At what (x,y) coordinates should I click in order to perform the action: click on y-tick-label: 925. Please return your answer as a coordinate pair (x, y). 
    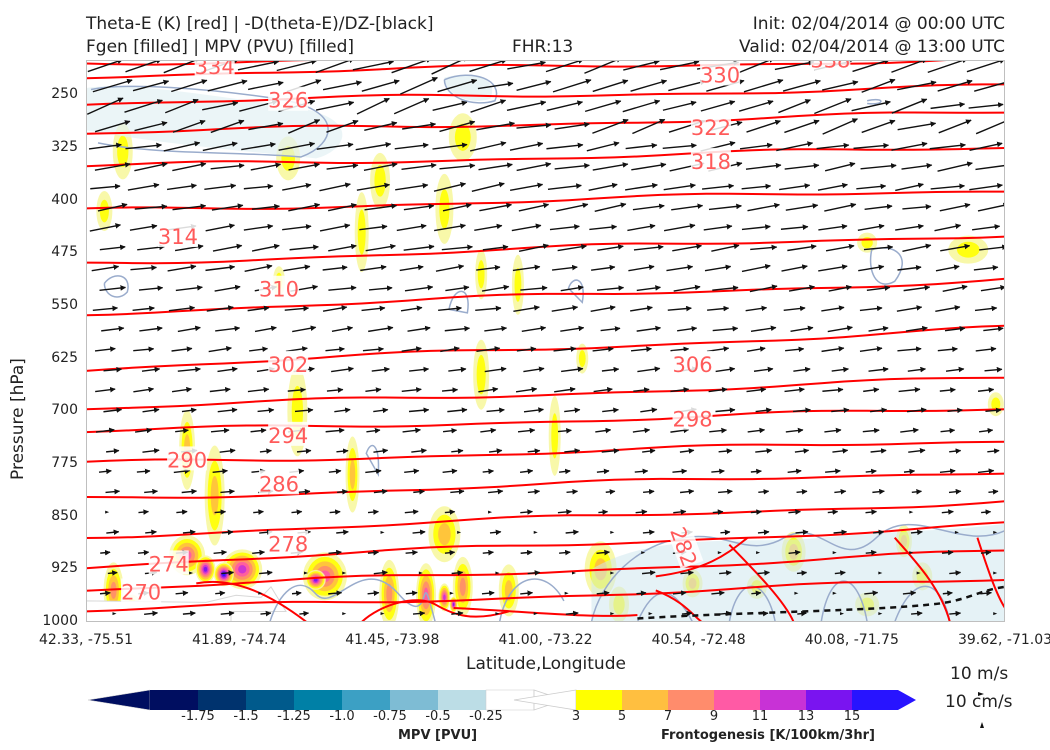
    Looking at the image, I should click on (64, 568).